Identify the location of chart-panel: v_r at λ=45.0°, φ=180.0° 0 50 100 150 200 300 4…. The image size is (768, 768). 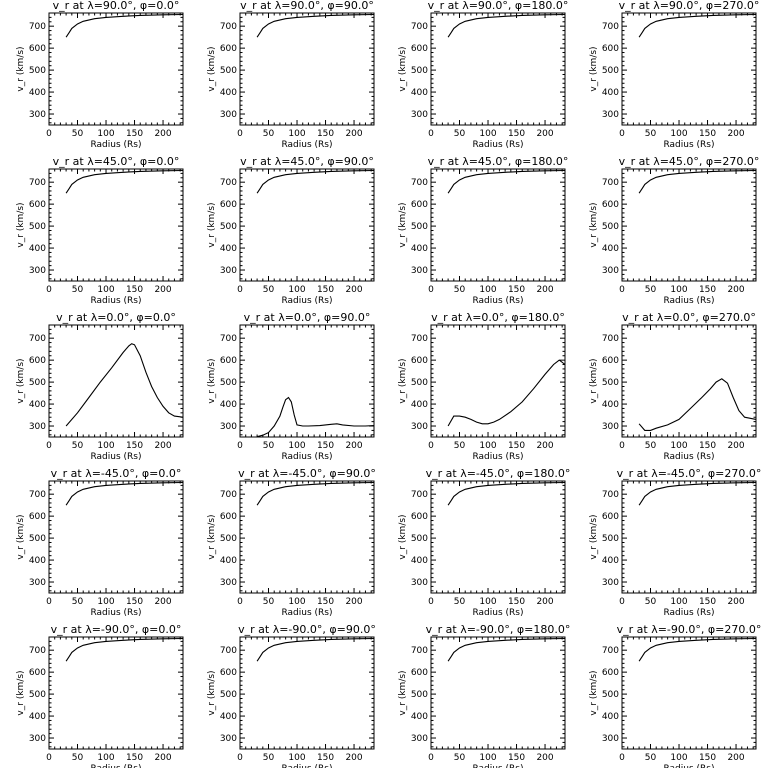
(483, 230).